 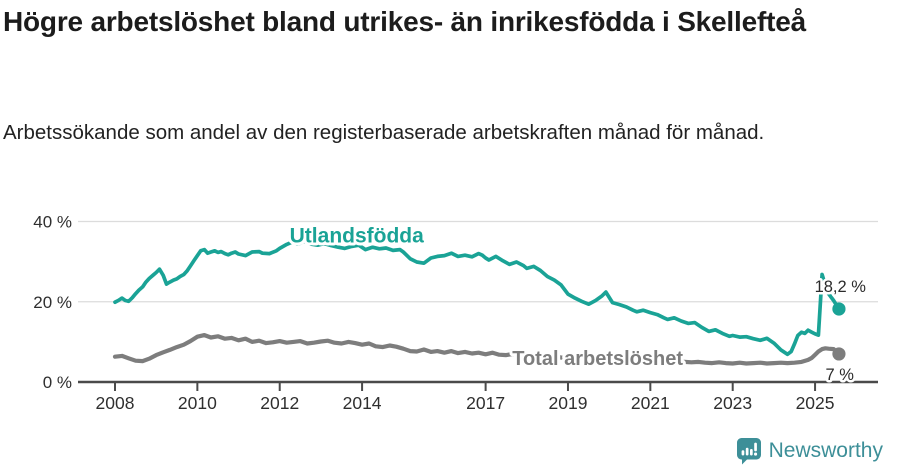 I want to click on y-tick-label-0: 0 %, so click(x=57, y=382).